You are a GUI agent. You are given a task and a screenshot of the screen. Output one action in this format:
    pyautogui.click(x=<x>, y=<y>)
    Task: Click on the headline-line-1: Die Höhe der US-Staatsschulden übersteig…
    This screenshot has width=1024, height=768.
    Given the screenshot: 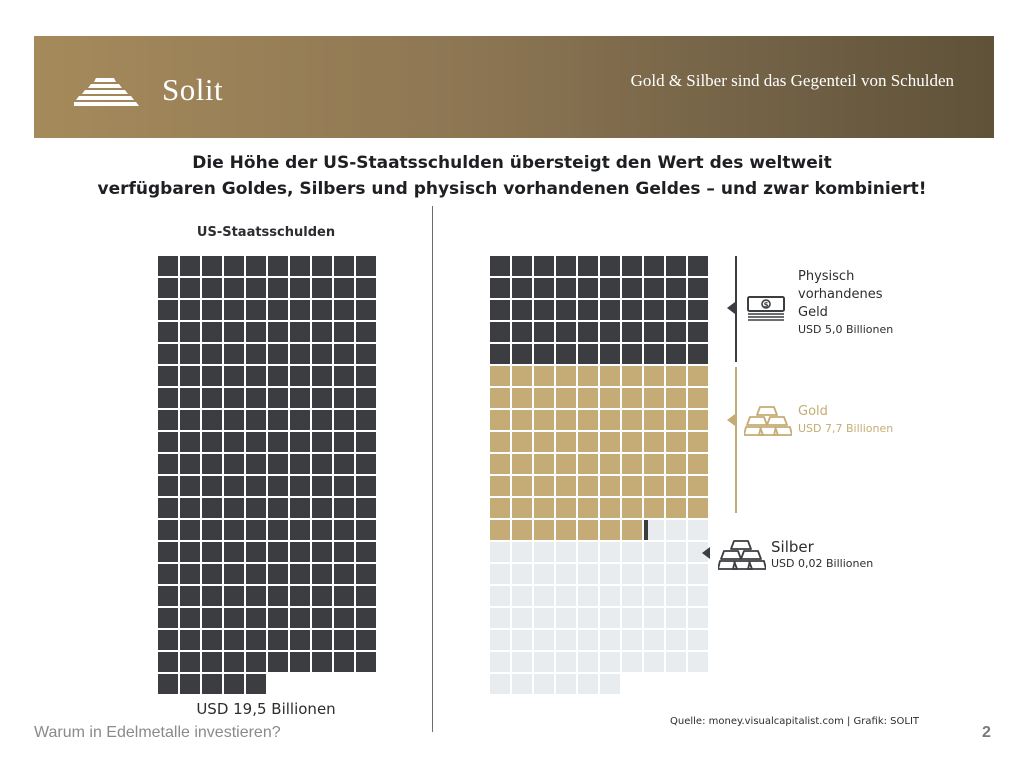 What is the action you would take?
    pyautogui.click(x=512, y=163)
    